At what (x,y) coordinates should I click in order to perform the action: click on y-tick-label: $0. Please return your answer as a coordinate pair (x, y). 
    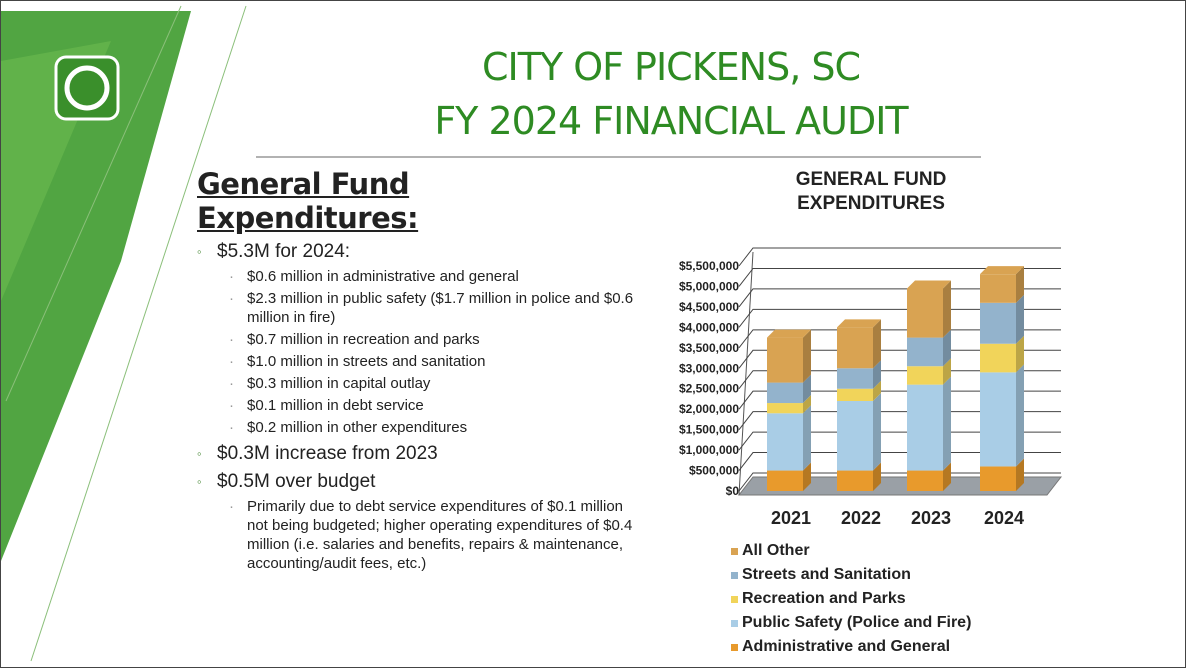
    Looking at the image, I should click on (733, 491).